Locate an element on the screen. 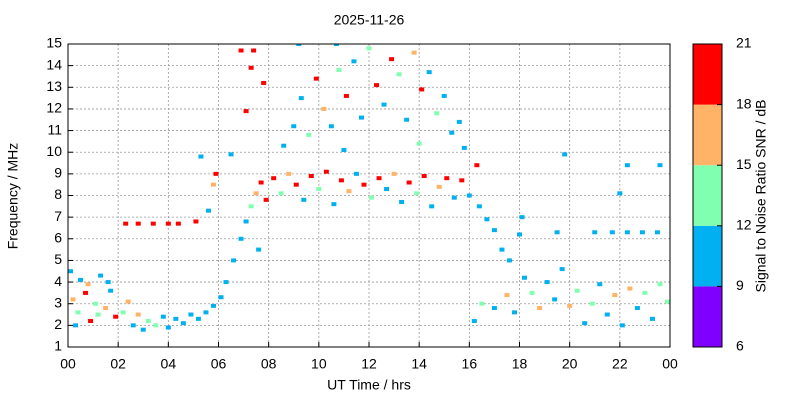 This screenshot has height=400, width=800. y-tick-label: 11 is located at coordinates (54, 129).